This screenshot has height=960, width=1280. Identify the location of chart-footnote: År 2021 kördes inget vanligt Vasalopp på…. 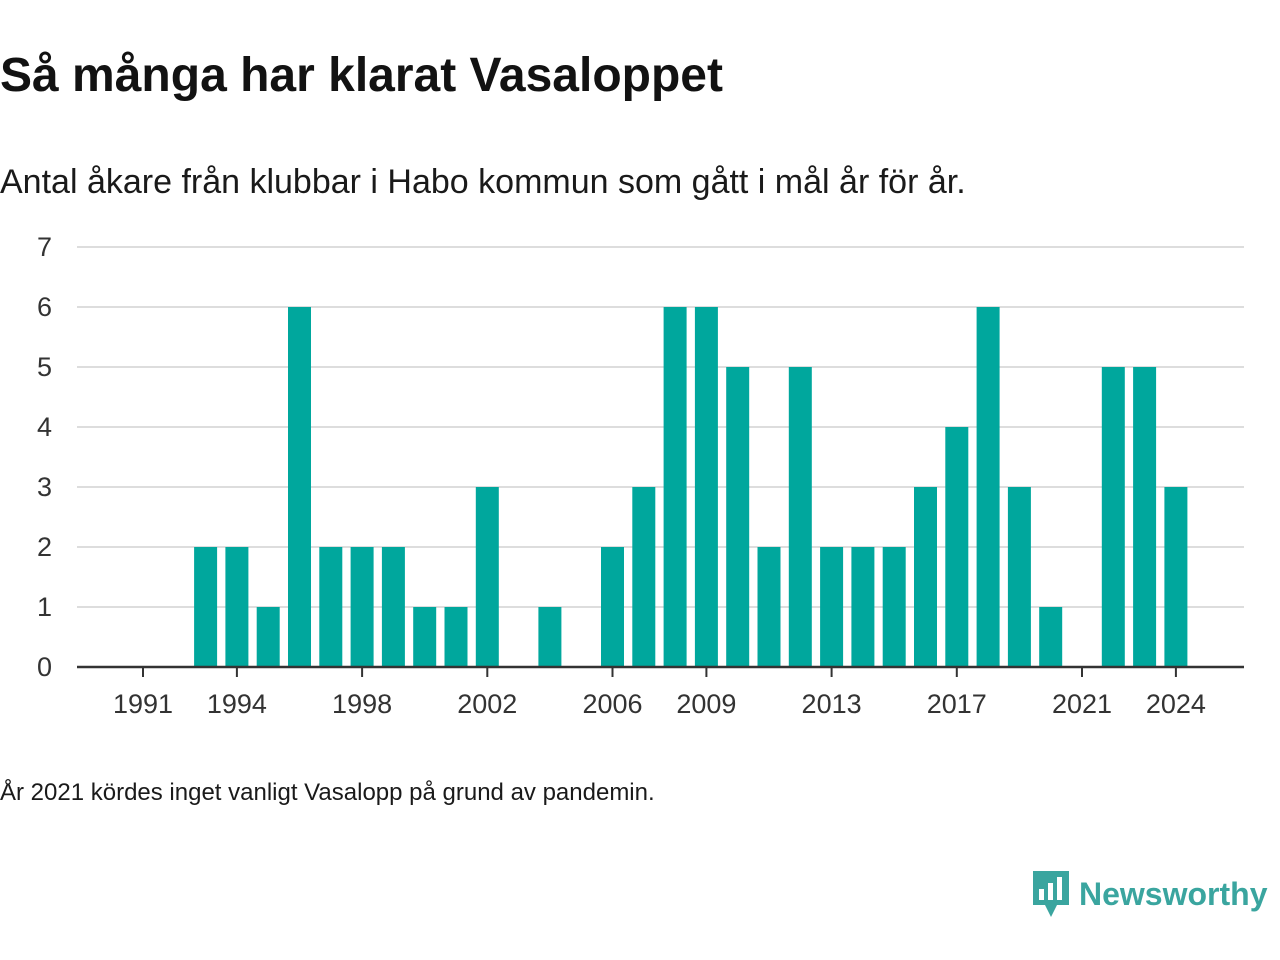
(327, 792).